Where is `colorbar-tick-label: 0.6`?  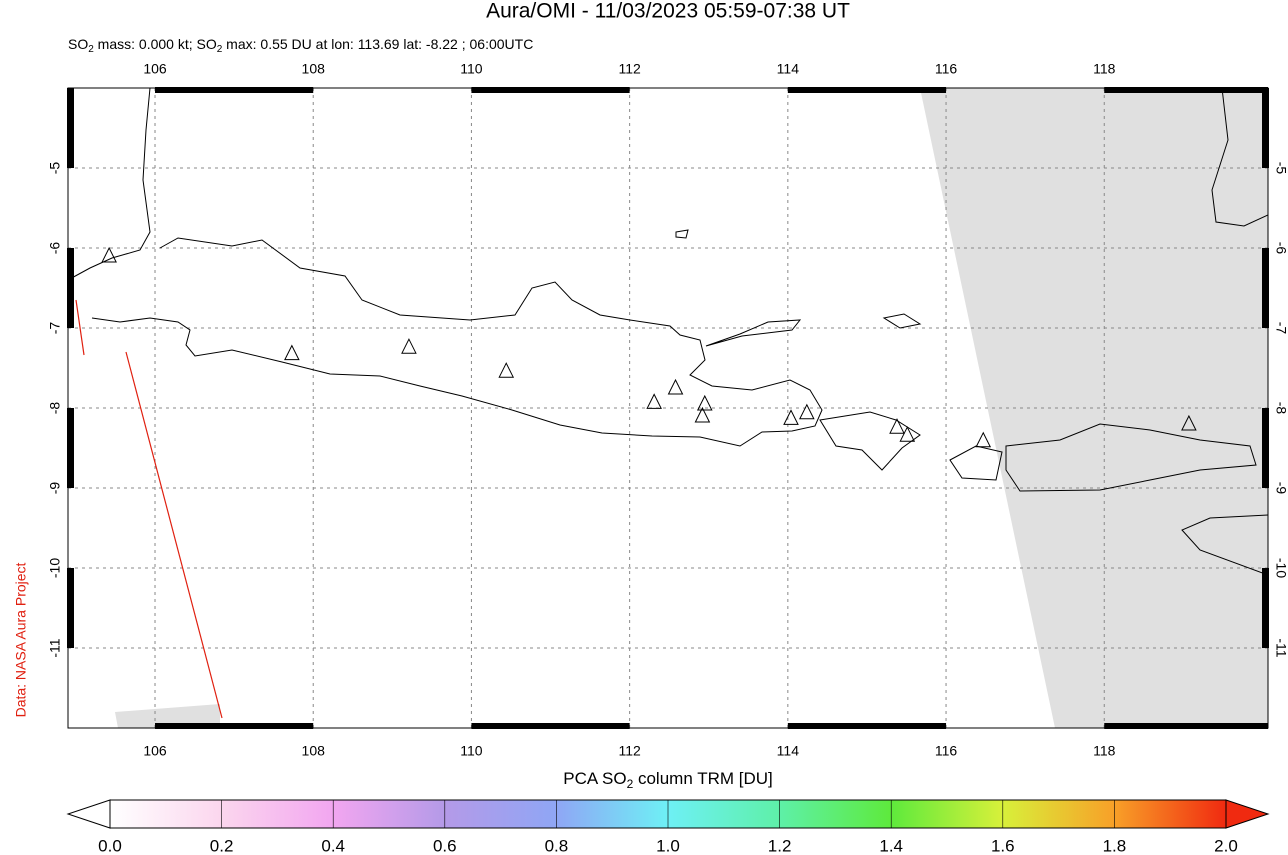 colorbar-tick-label: 0.6 is located at coordinates (445, 845).